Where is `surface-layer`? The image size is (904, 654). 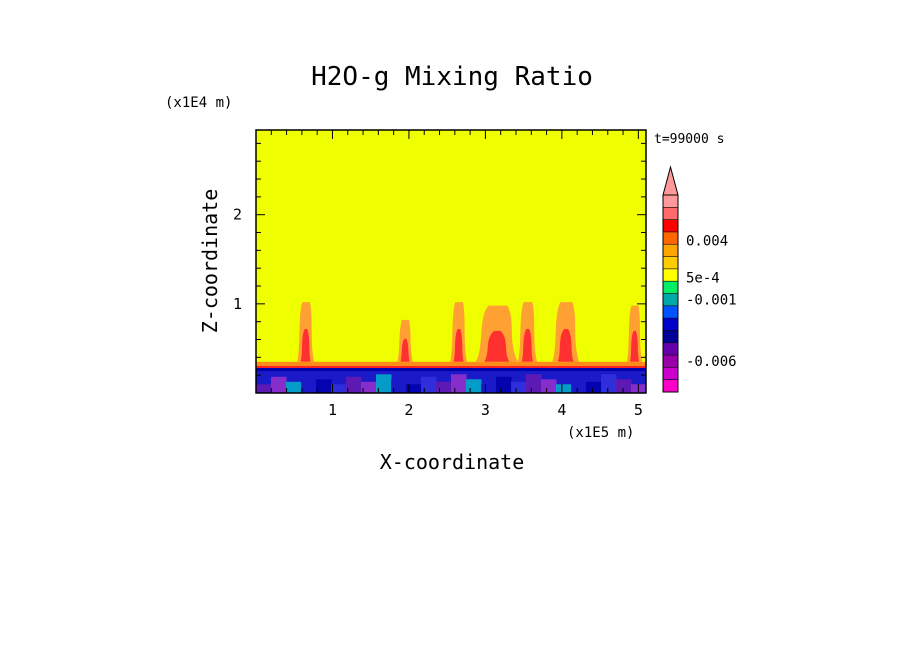
surface-layer is located at coordinates (451, 380).